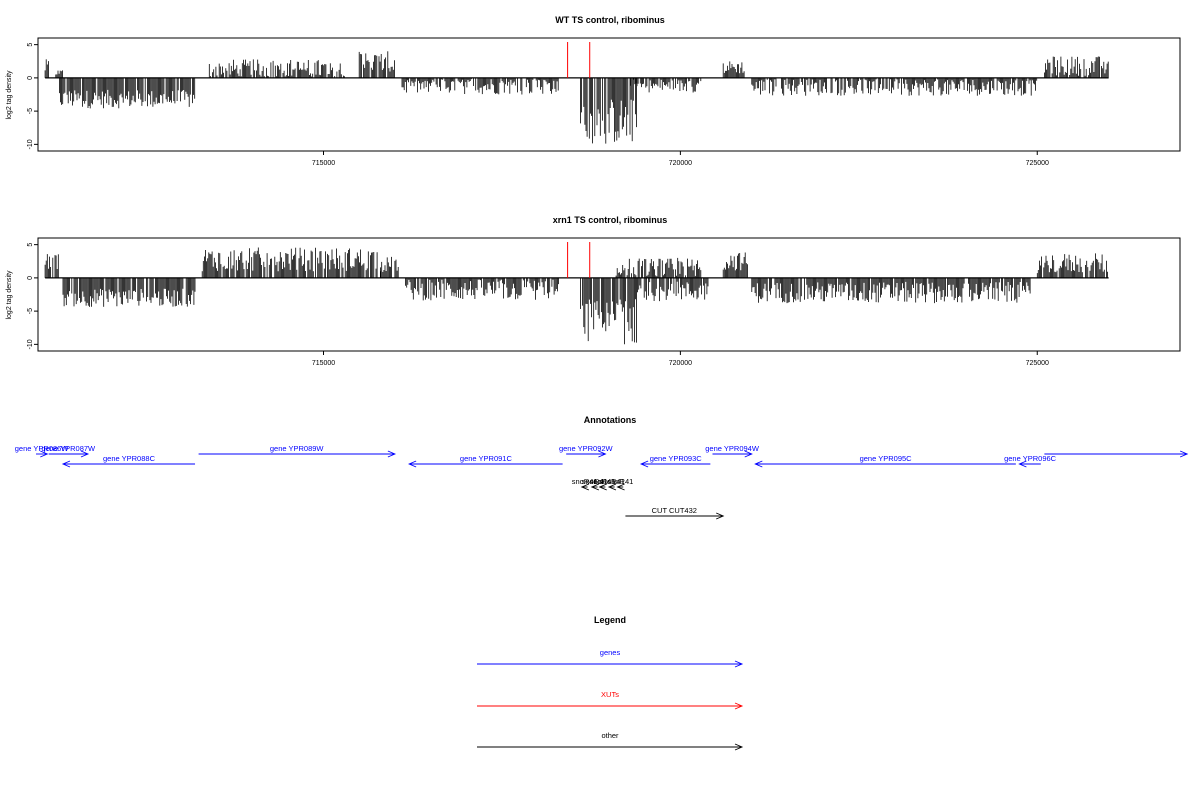  What do you see at coordinates (610, 420) in the screenshot?
I see `annotations-title: Annotations` at bounding box center [610, 420].